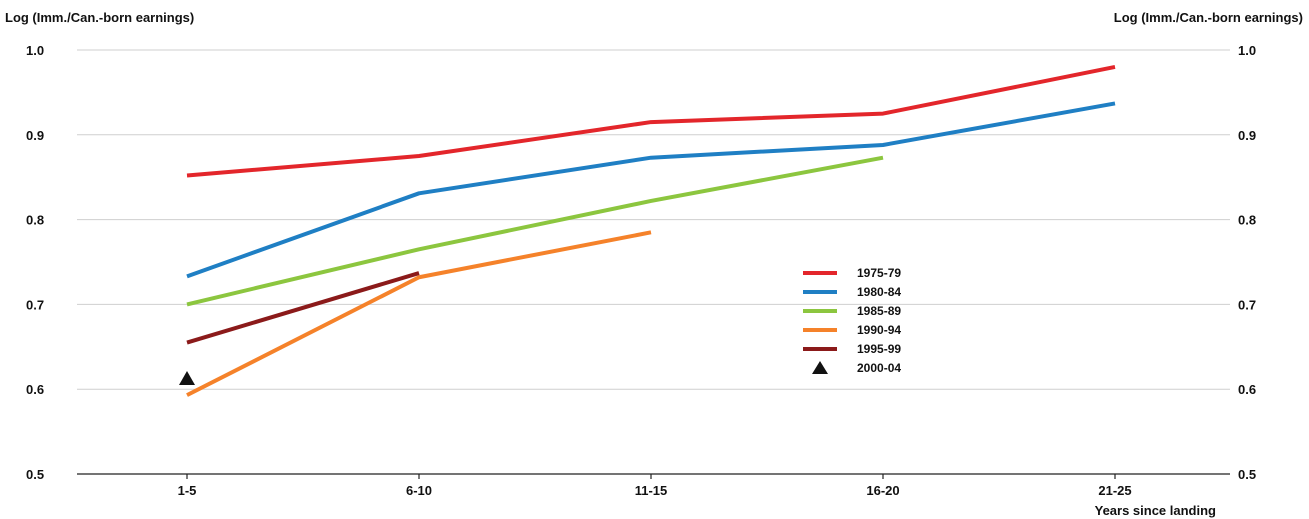  I want to click on x-tick-label: 11-15, so click(651, 490).